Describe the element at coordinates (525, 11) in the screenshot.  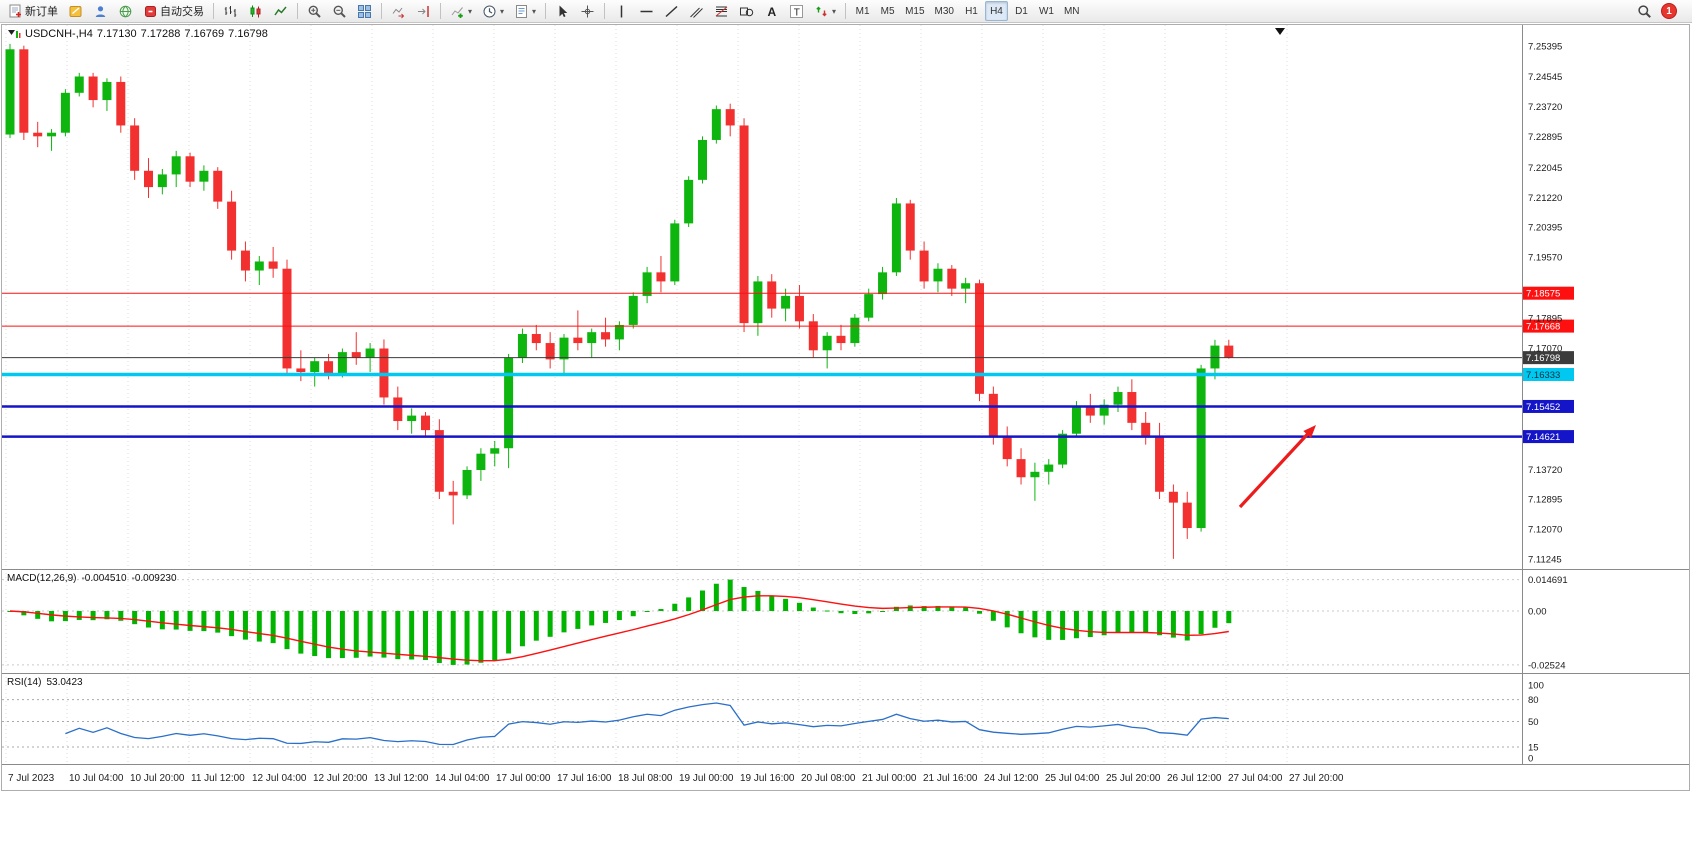
I see `templates-button: ▾` at that location.